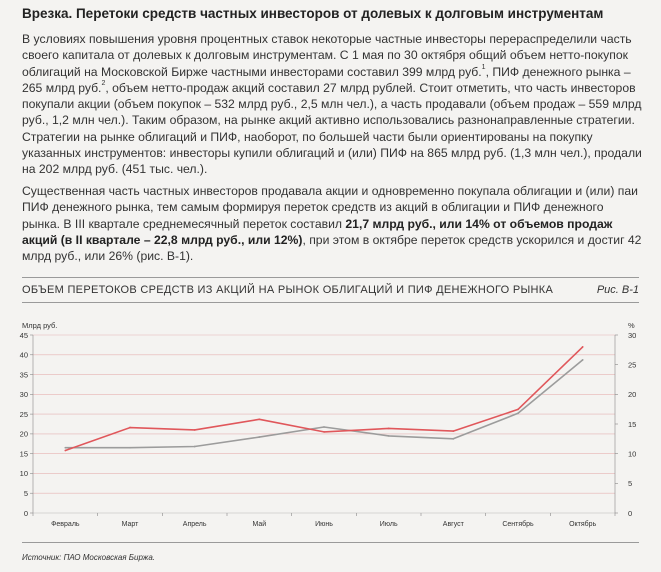 The image size is (661, 572). Describe the element at coordinates (26, 513) in the screenshot. I see `y-left-tick-label: 0` at that location.